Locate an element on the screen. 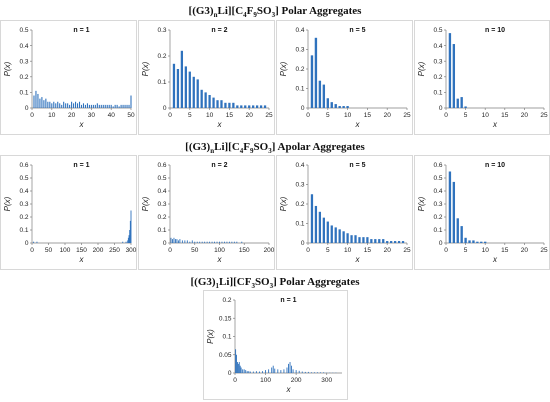  x-tick-label: 15 is located at coordinates (368, 115).